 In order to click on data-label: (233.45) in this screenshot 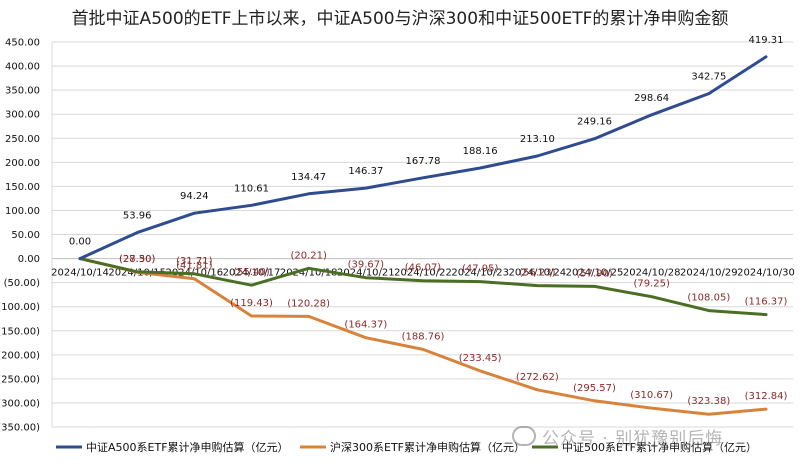, I will do `click(480, 358)`.